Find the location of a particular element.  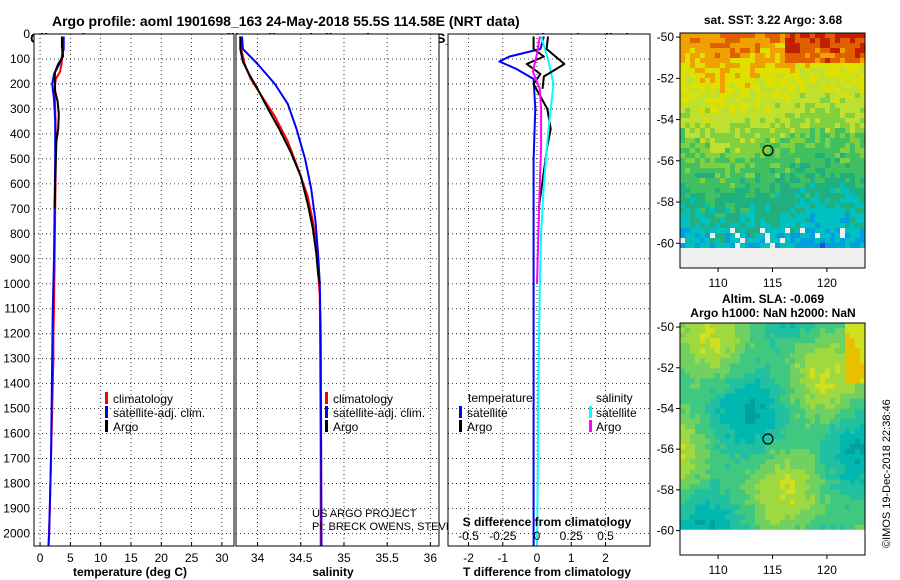

x-tick-label: -1 is located at coordinates (502, 558).